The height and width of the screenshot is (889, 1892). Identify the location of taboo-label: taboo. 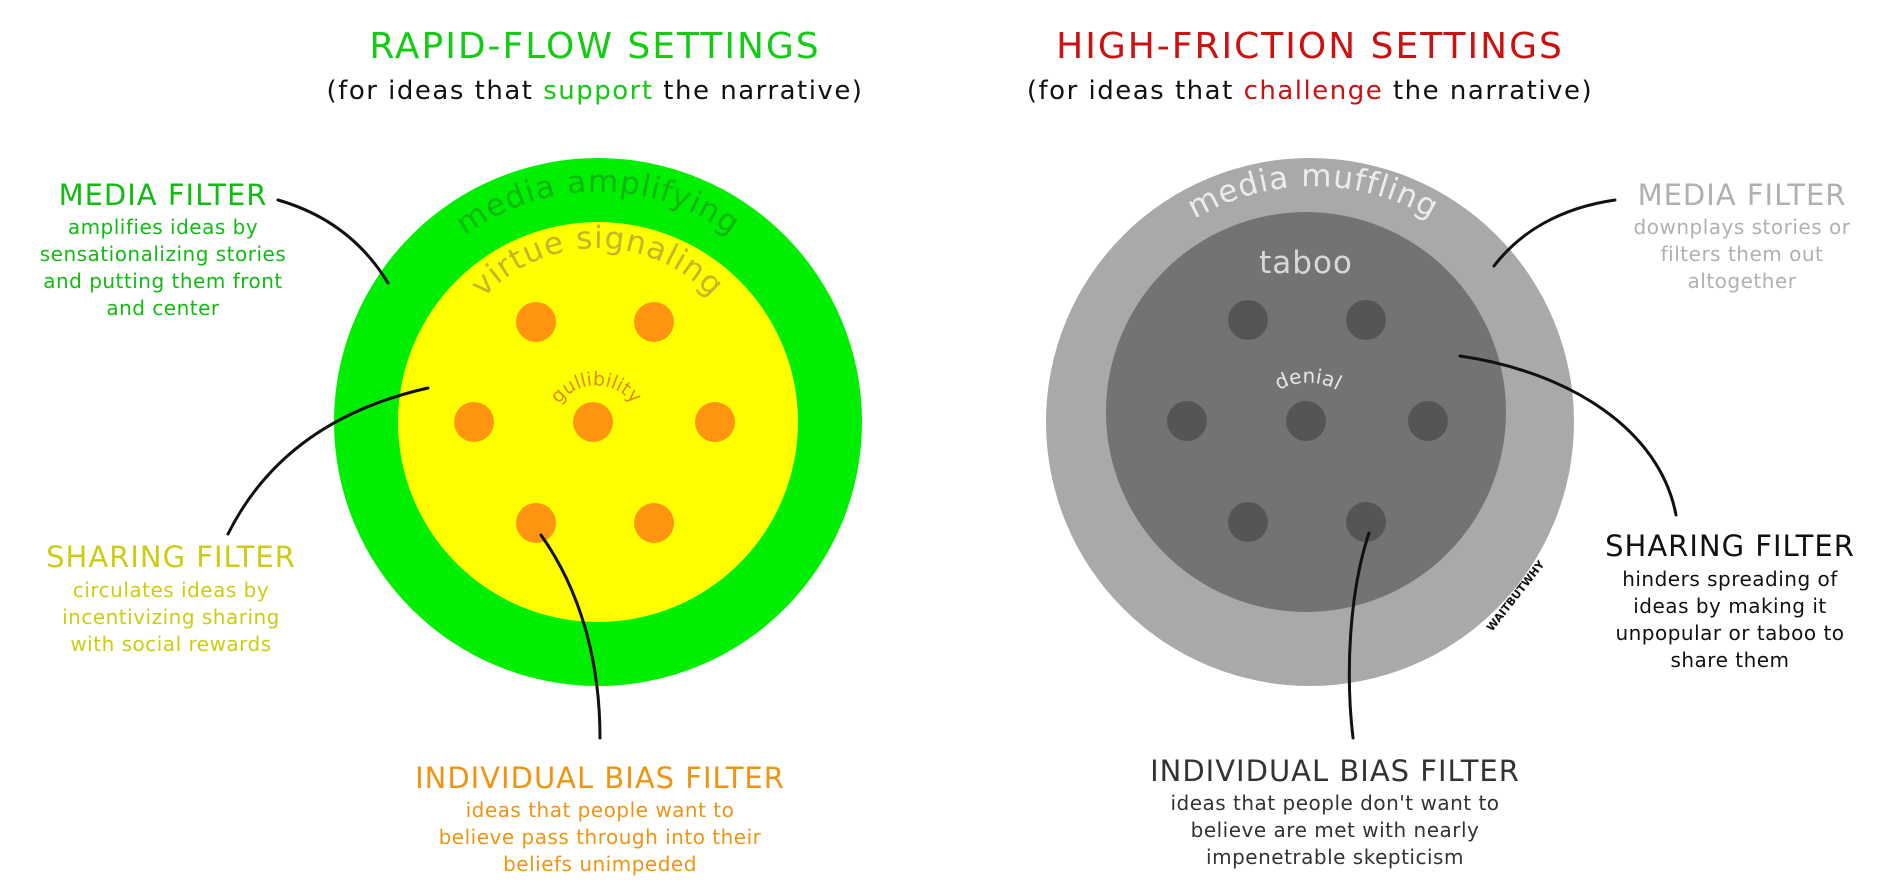
(1306, 263).